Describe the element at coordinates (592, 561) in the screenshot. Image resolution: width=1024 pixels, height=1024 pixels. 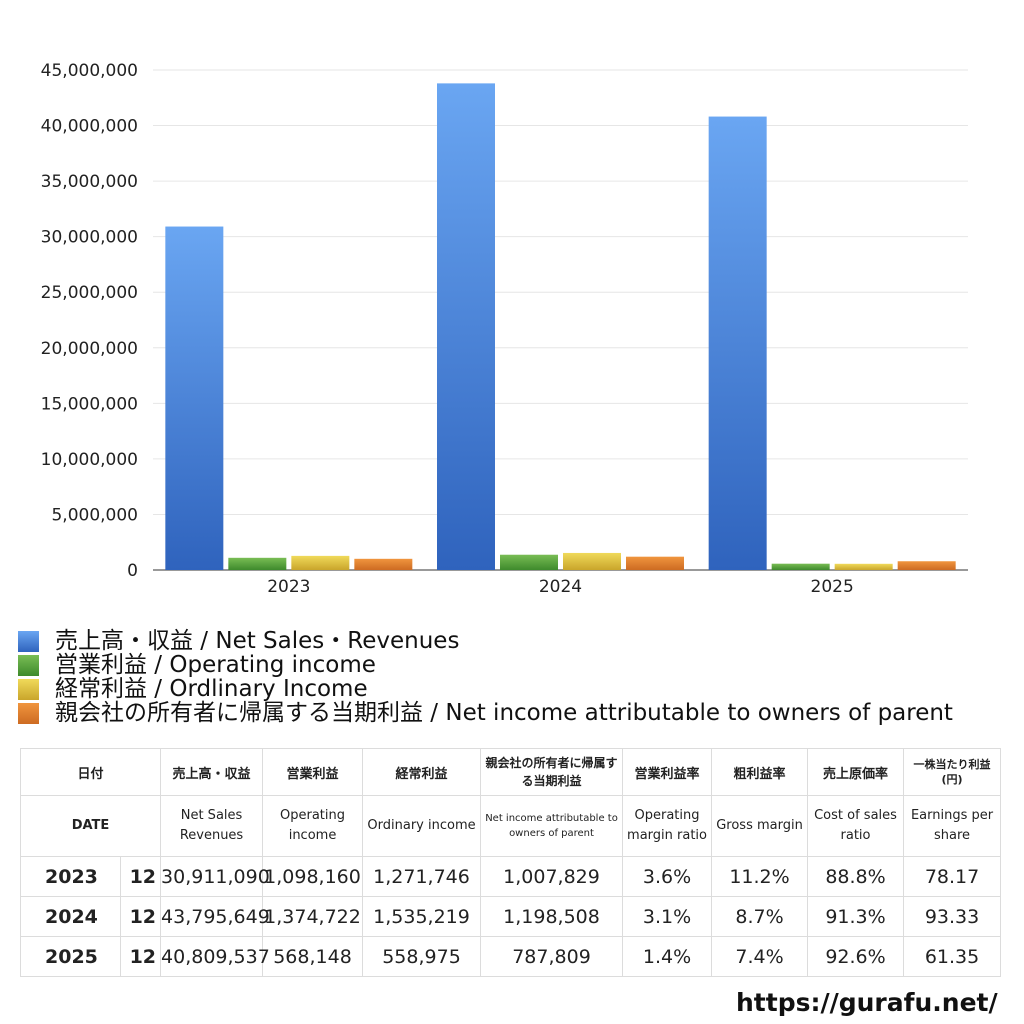
I see `bar-2024-s2` at that location.